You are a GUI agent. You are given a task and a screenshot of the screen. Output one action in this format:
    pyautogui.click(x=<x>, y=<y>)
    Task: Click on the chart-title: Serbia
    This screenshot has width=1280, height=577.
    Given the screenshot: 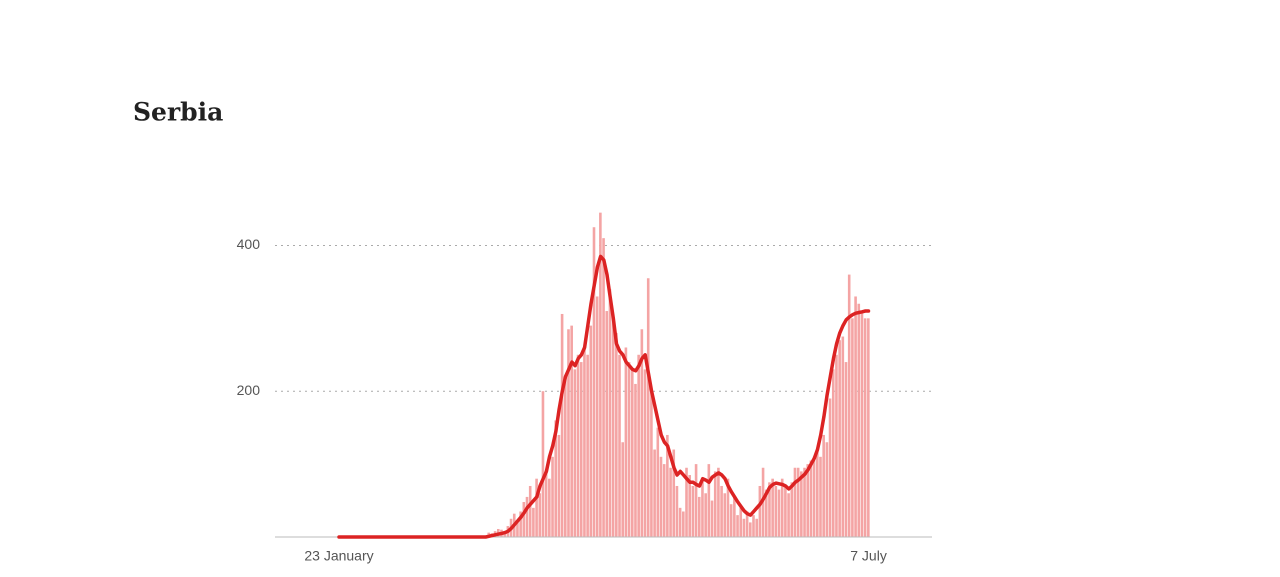 What is the action you would take?
    pyautogui.click(x=178, y=112)
    